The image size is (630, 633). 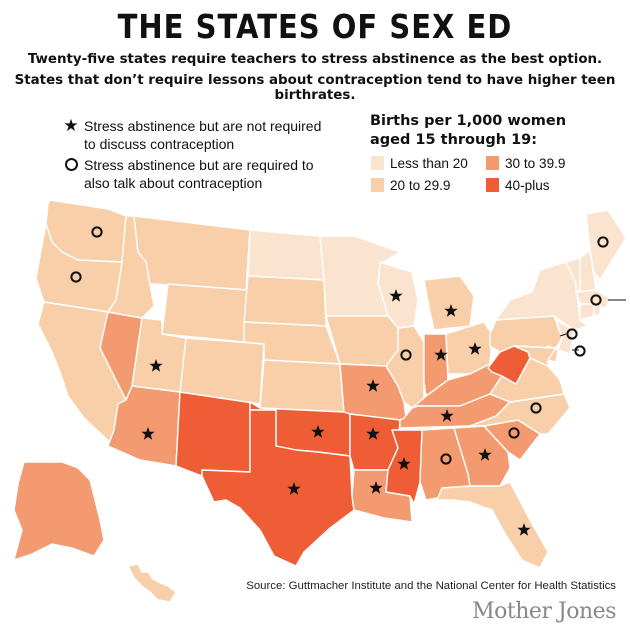 I want to click on state-wy, so click(x=205, y=313).